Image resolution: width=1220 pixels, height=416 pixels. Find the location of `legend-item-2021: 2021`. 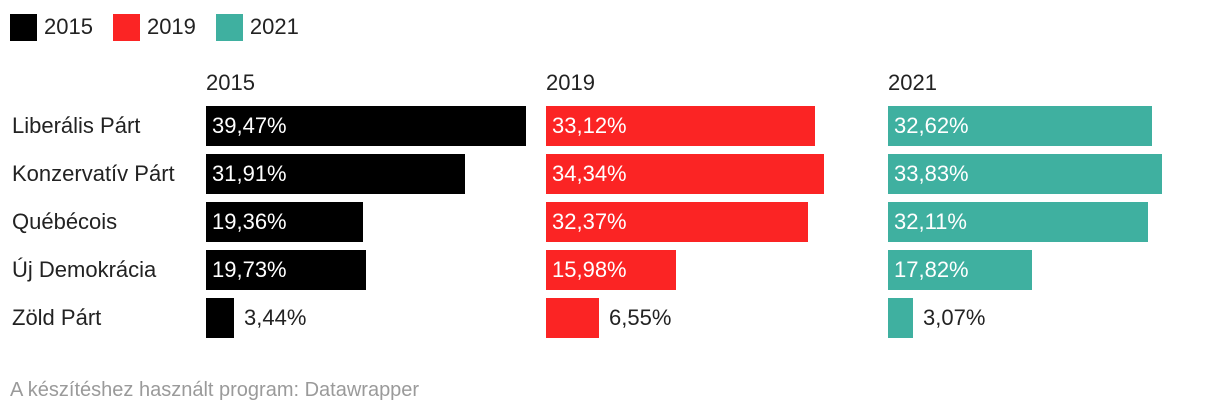

legend-item-2021: 2021 is located at coordinates (257, 27).